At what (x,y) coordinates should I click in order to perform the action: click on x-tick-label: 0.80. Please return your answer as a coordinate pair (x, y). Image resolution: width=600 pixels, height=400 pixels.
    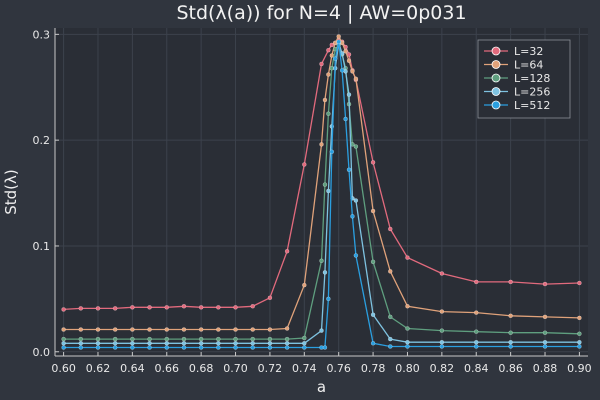
    Looking at the image, I should click on (407, 368).